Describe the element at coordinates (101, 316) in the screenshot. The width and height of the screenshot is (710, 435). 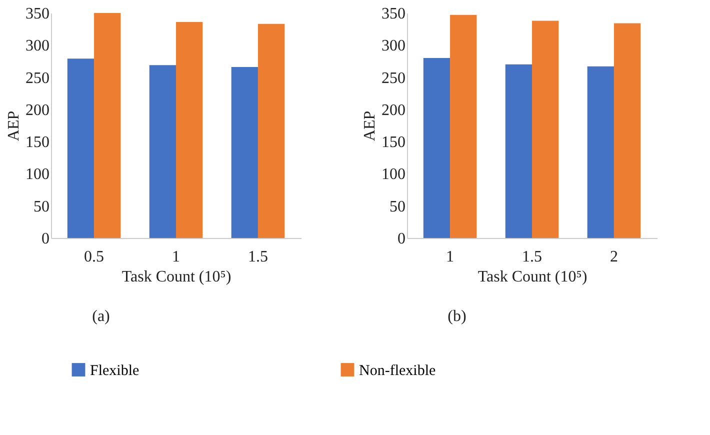
I see `text: (a)` at that location.